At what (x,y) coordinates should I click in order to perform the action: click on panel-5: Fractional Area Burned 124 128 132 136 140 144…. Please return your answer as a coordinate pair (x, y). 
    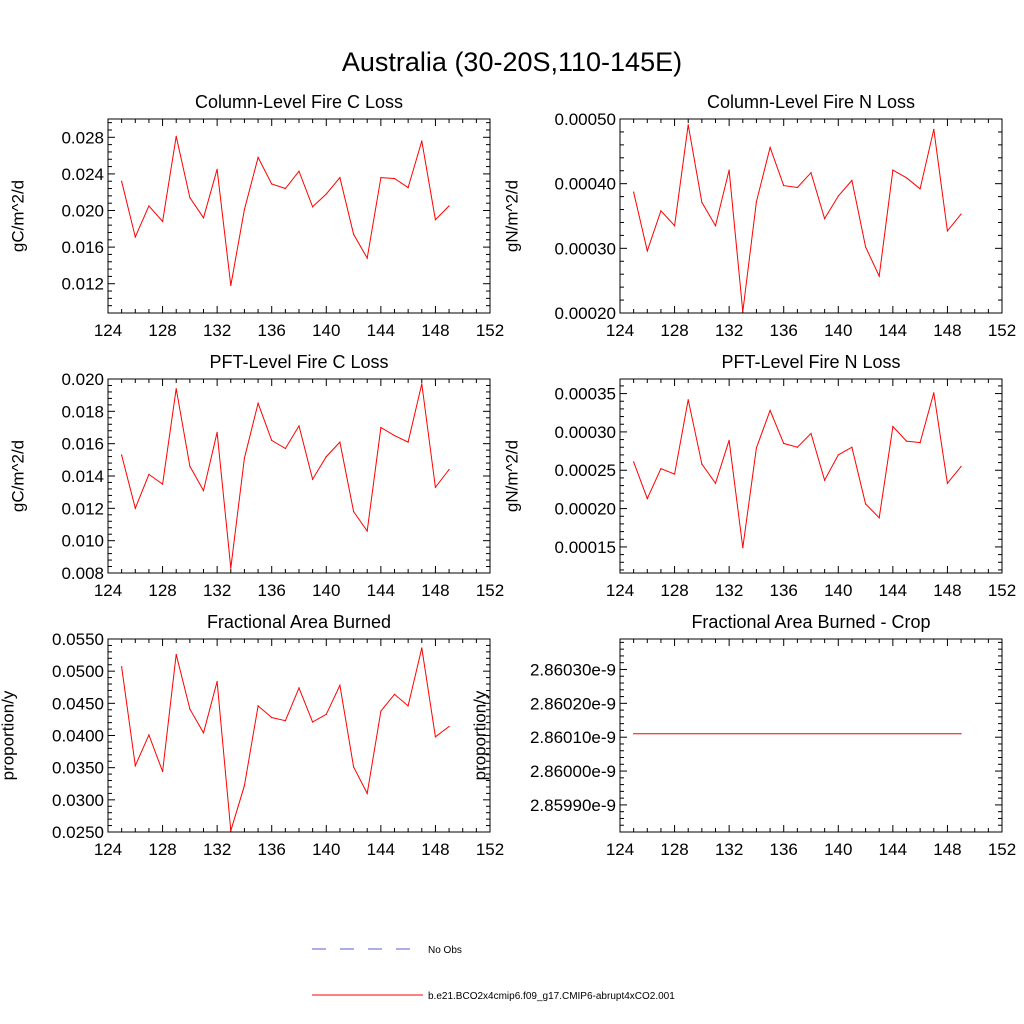
    Looking at the image, I should click on (252, 735).